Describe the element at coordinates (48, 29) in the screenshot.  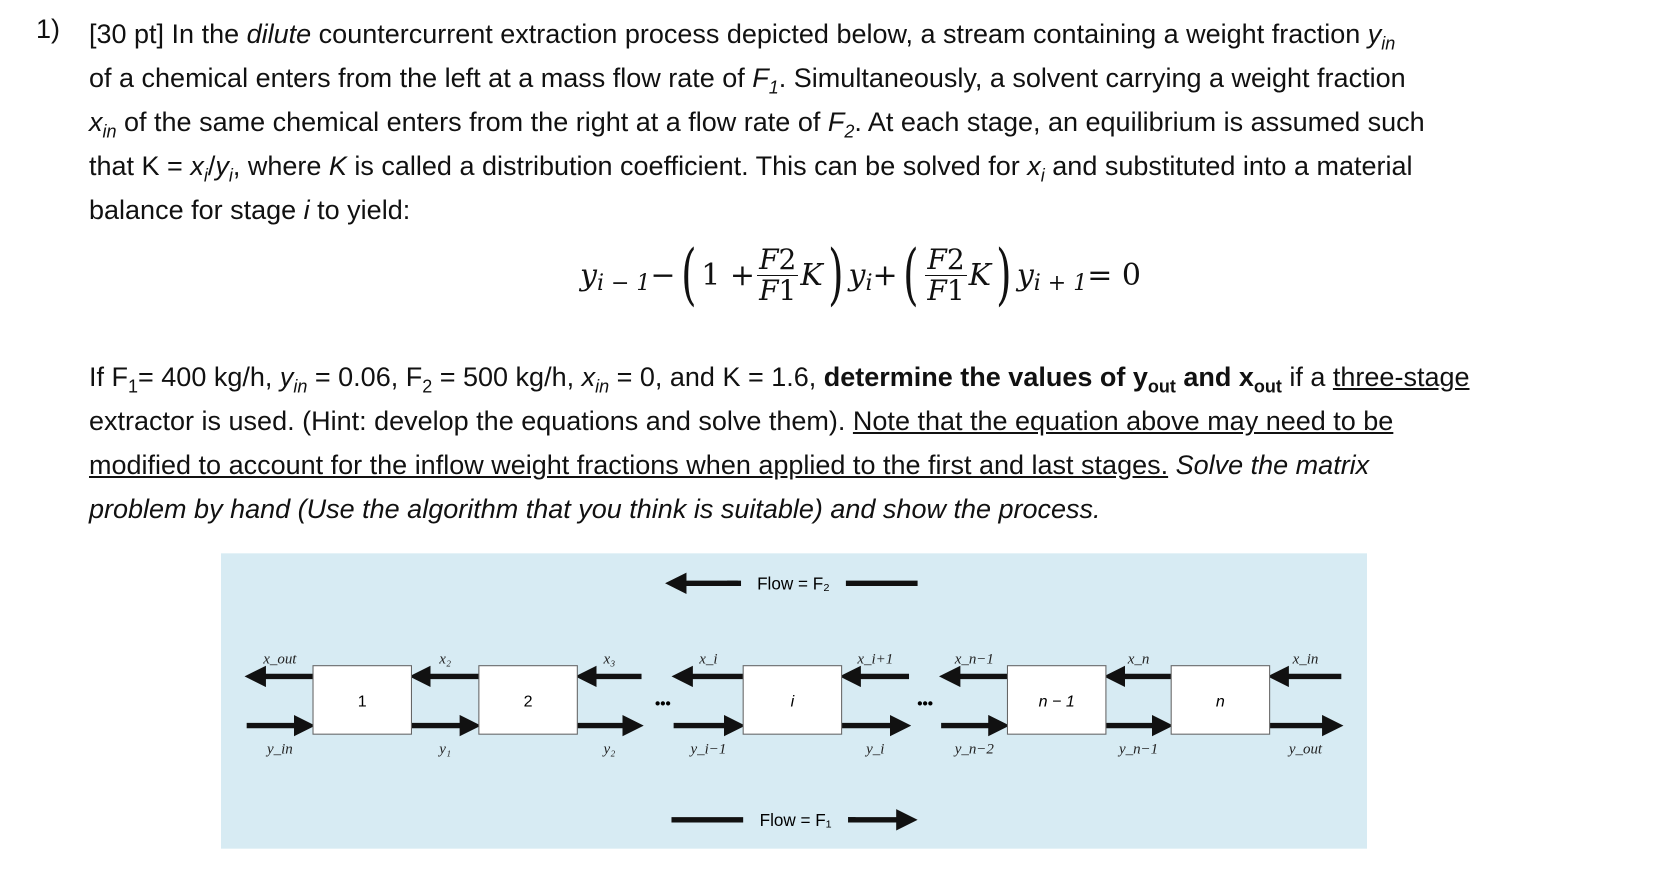
I see `problem-number: 1)` at that location.